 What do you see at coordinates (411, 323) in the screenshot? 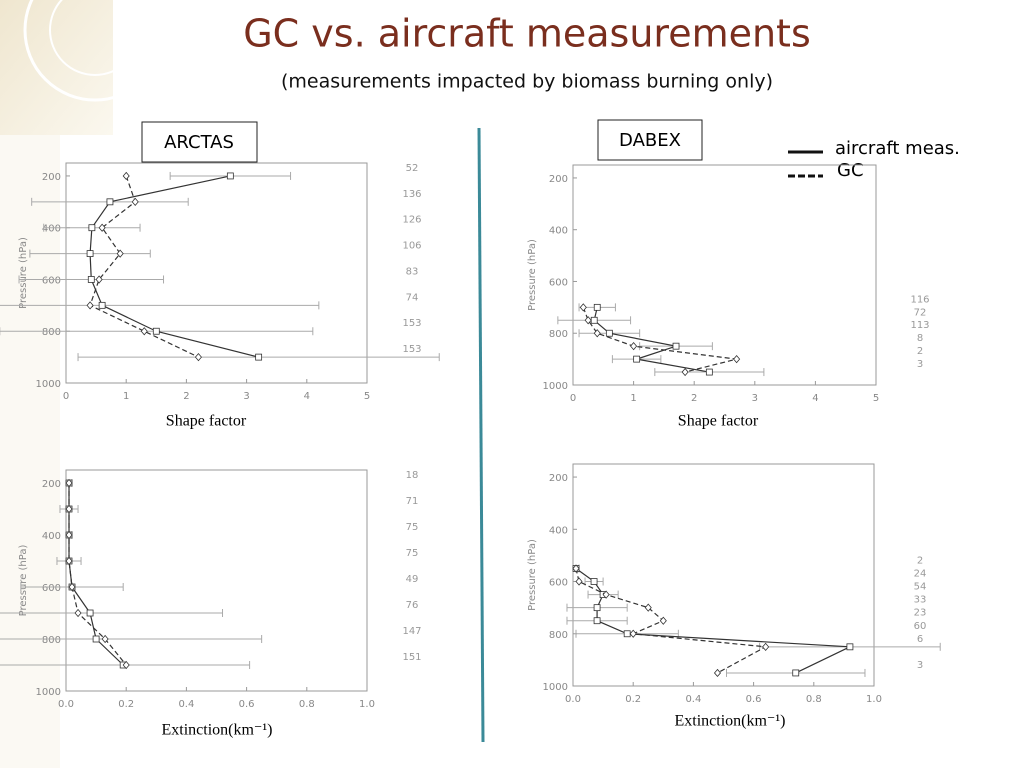
I see `count-label: 153` at bounding box center [411, 323].